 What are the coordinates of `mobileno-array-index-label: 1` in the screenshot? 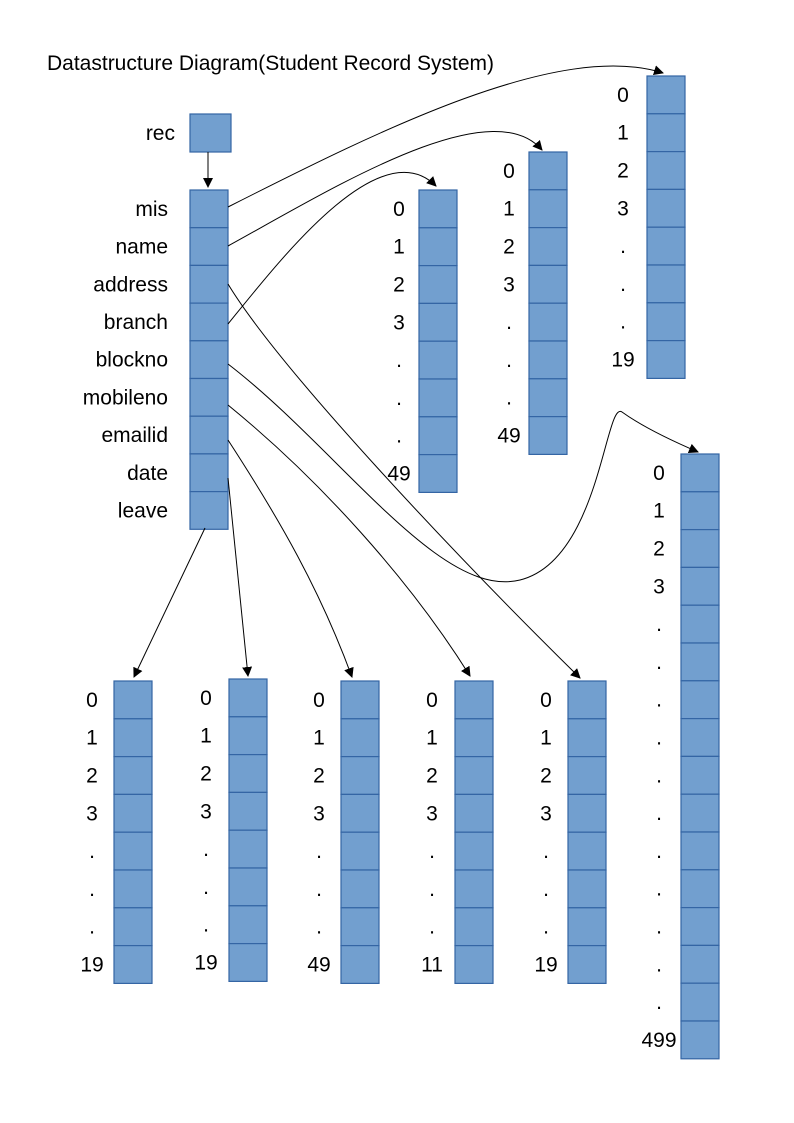 It's located at (432, 738).